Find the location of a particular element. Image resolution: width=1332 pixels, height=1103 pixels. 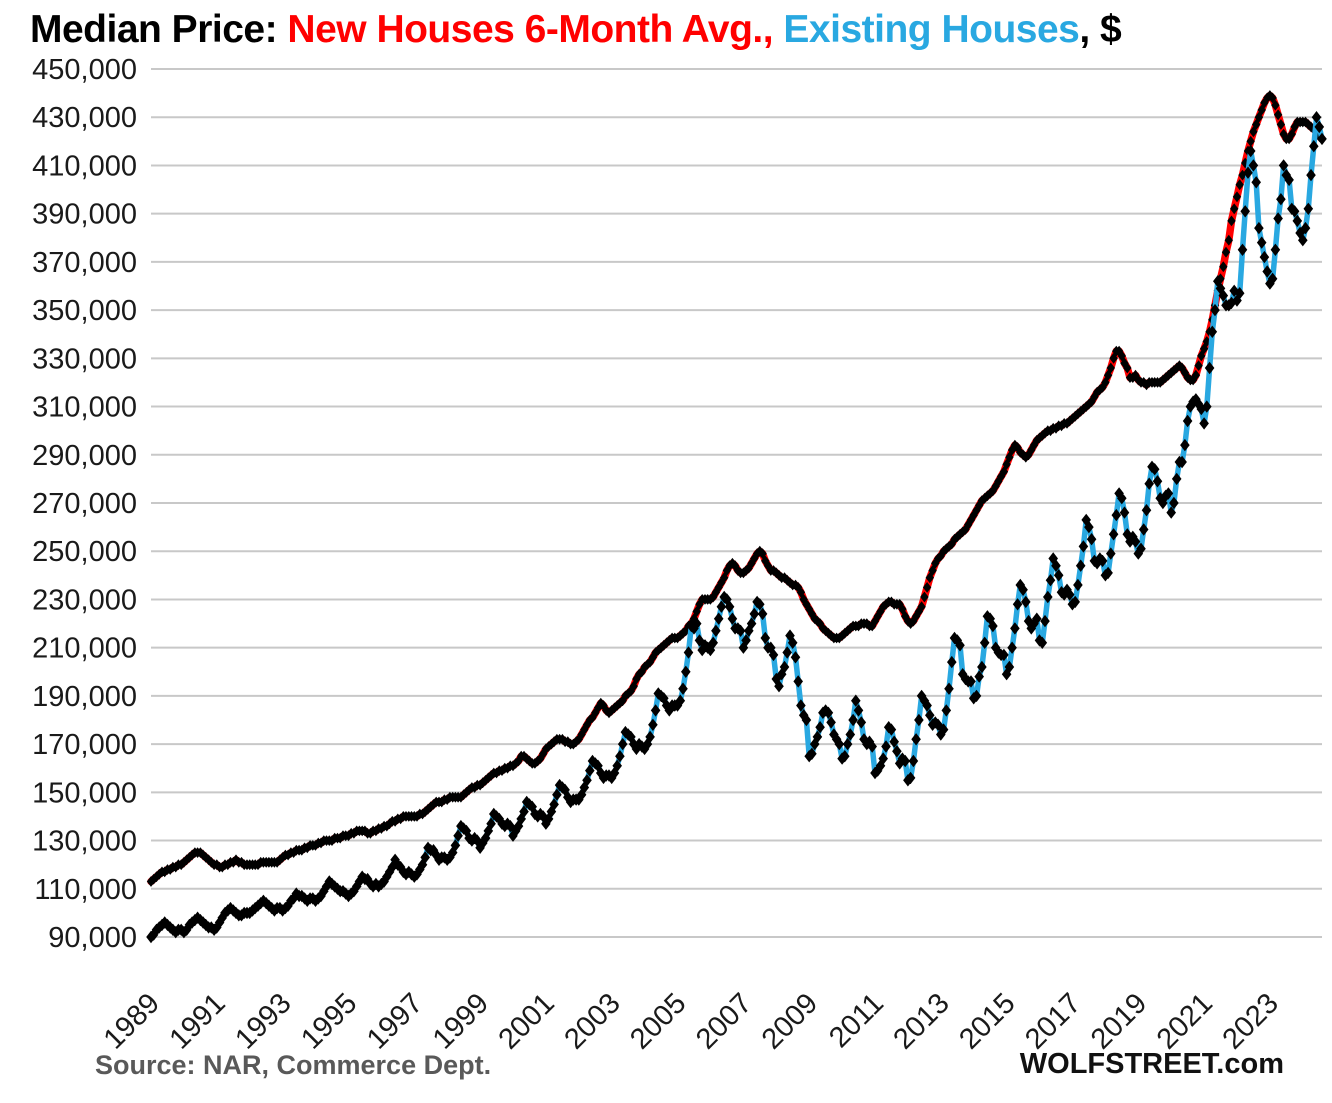

y-tick-label: 230,000 is located at coordinates (84, 600).